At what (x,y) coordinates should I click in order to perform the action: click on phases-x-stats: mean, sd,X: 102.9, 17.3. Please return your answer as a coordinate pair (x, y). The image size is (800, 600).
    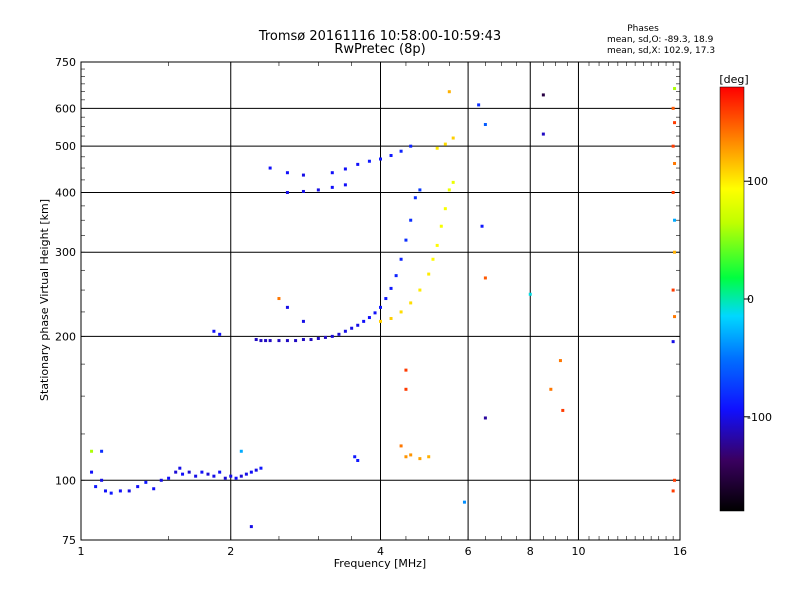
    Looking at the image, I should click on (661, 51).